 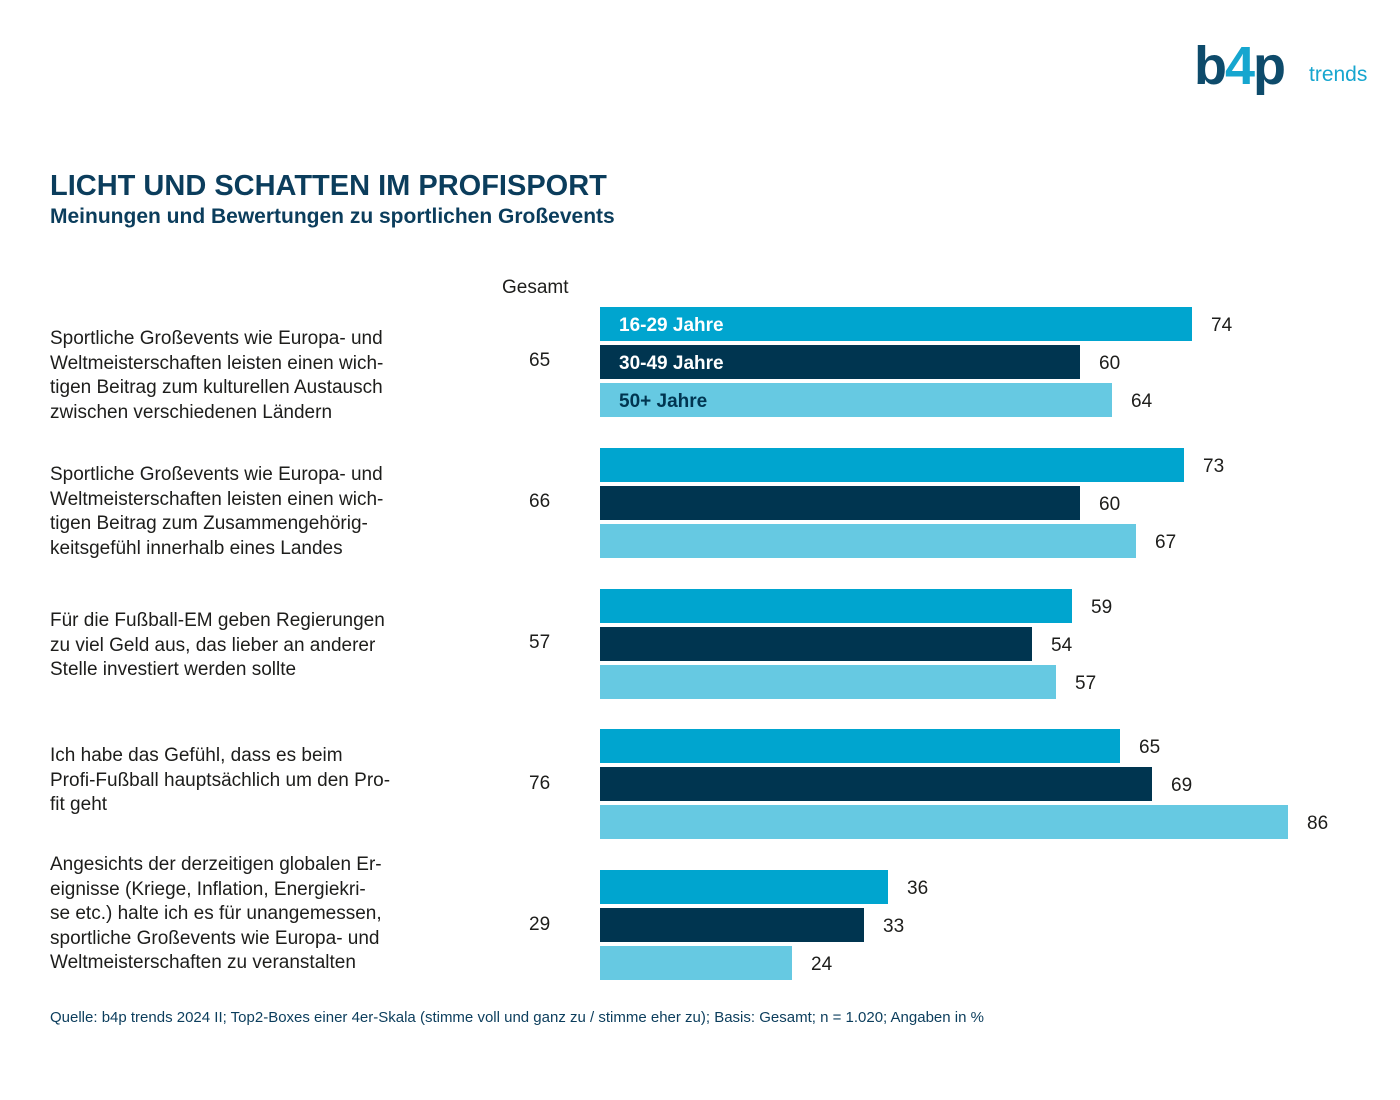 What do you see at coordinates (893, 926) in the screenshot?
I see `bar-value-label: 33` at bounding box center [893, 926].